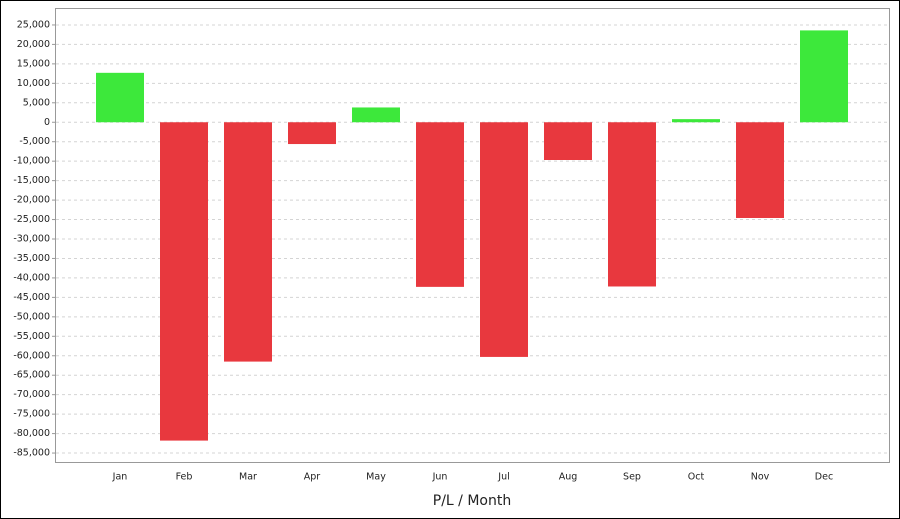 This screenshot has width=900, height=519. I want to click on y-tick-label: -60,000, so click(31, 355).